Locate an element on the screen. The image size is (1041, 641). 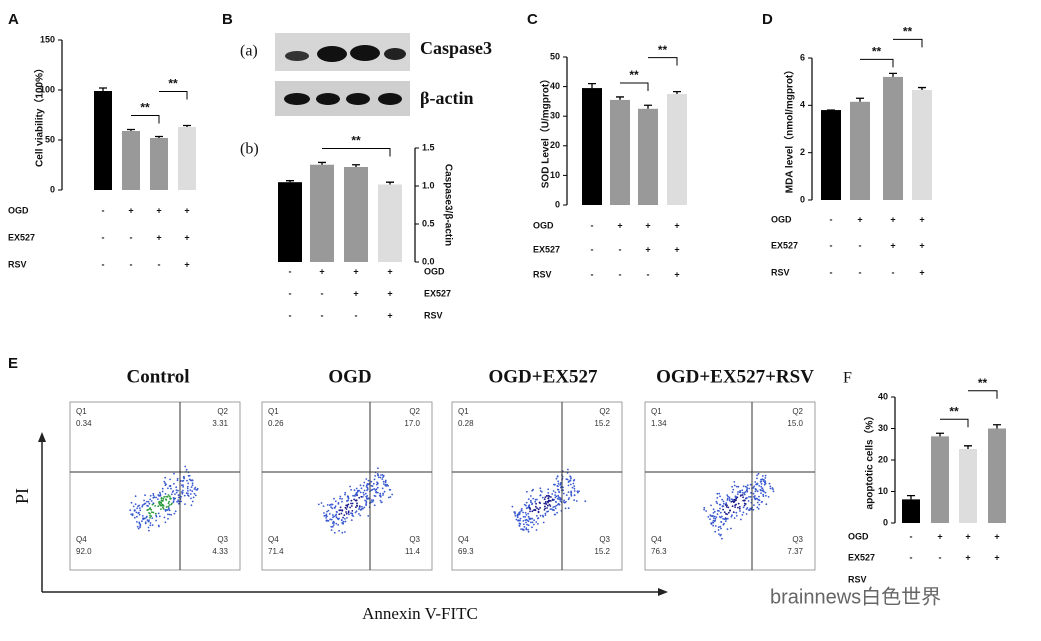
flow-panel: OGD+EX527+RSV Q1 1.34 Q2 15.0 Q4 76.3 Q3 7.37 is located at coordinates (730, 468).